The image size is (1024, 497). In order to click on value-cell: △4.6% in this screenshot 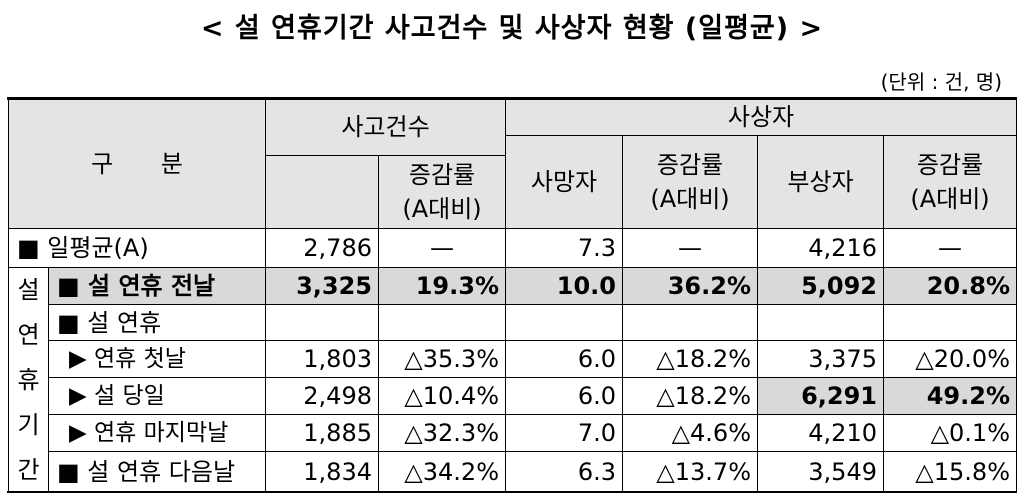, I will do `click(690, 433)`.